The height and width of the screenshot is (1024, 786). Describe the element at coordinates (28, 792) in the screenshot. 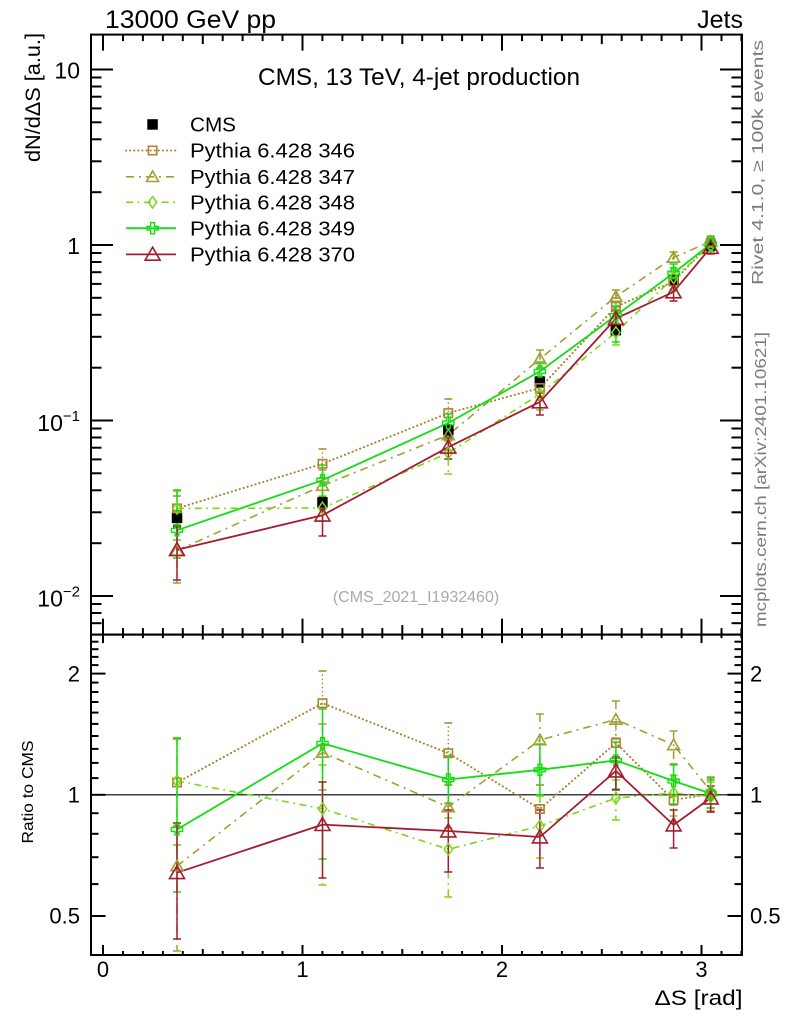

I see `svg-text: Ratio to CMS` at that location.